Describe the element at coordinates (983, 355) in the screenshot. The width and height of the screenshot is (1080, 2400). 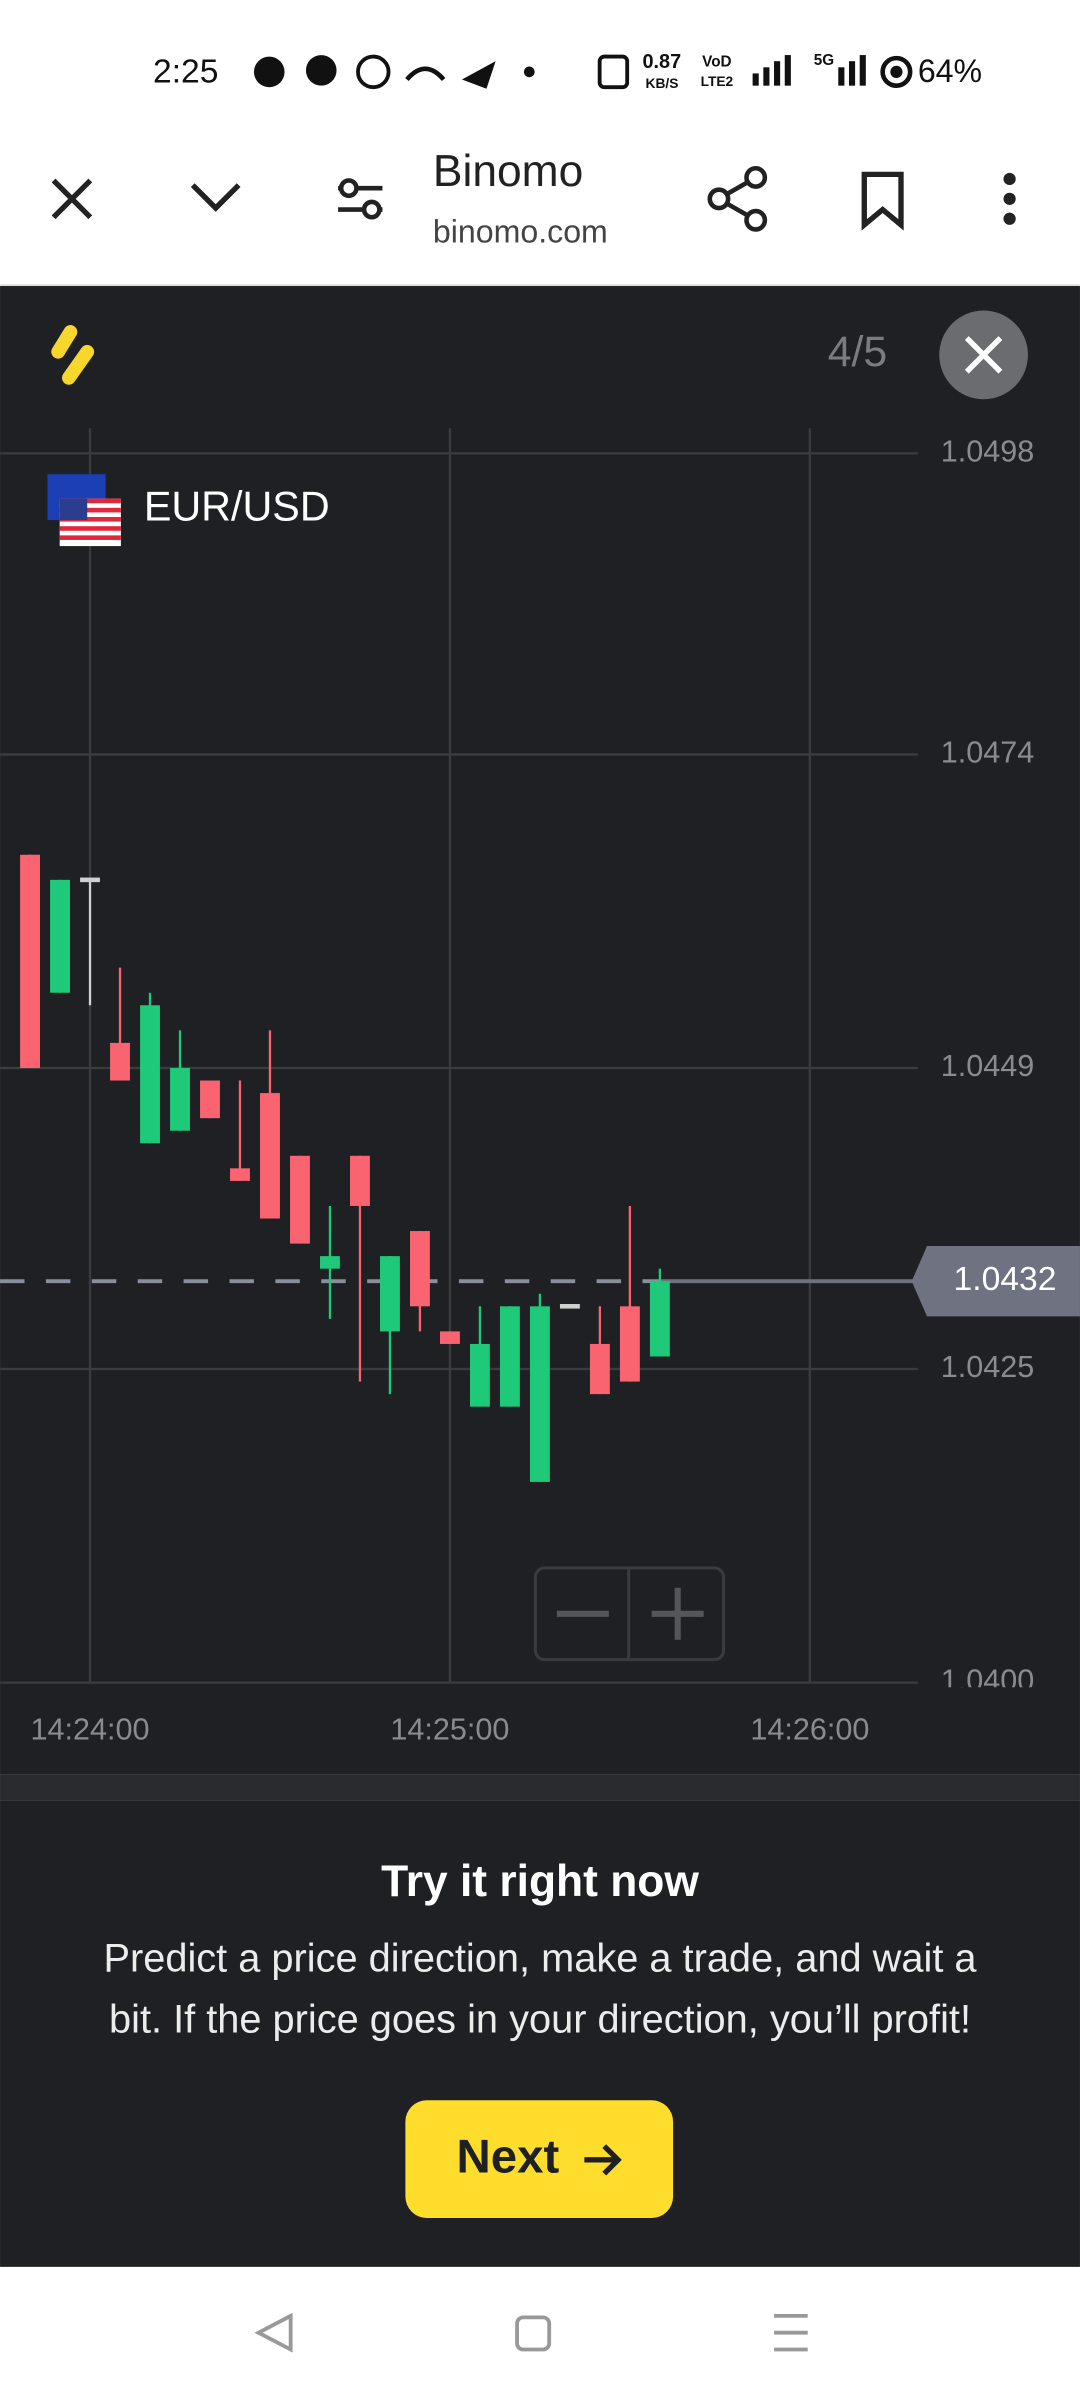
I see `close-icon` at that location.